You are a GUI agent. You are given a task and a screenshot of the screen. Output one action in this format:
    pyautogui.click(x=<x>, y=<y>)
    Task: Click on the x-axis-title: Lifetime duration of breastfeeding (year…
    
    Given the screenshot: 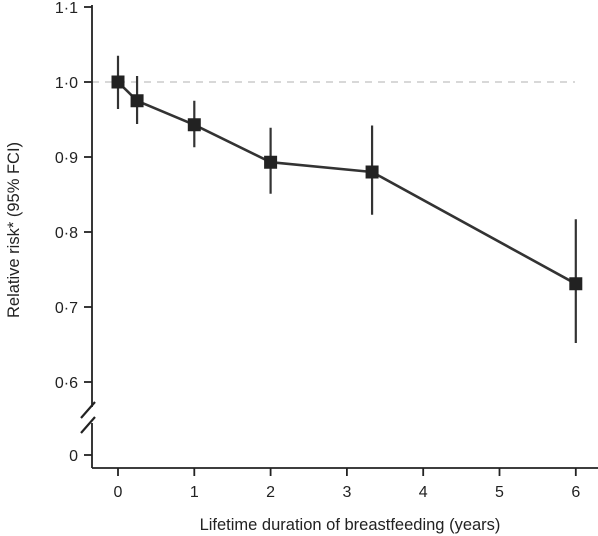 What is the action you would take?
    pyautogui.click(x=350, y=525)
    